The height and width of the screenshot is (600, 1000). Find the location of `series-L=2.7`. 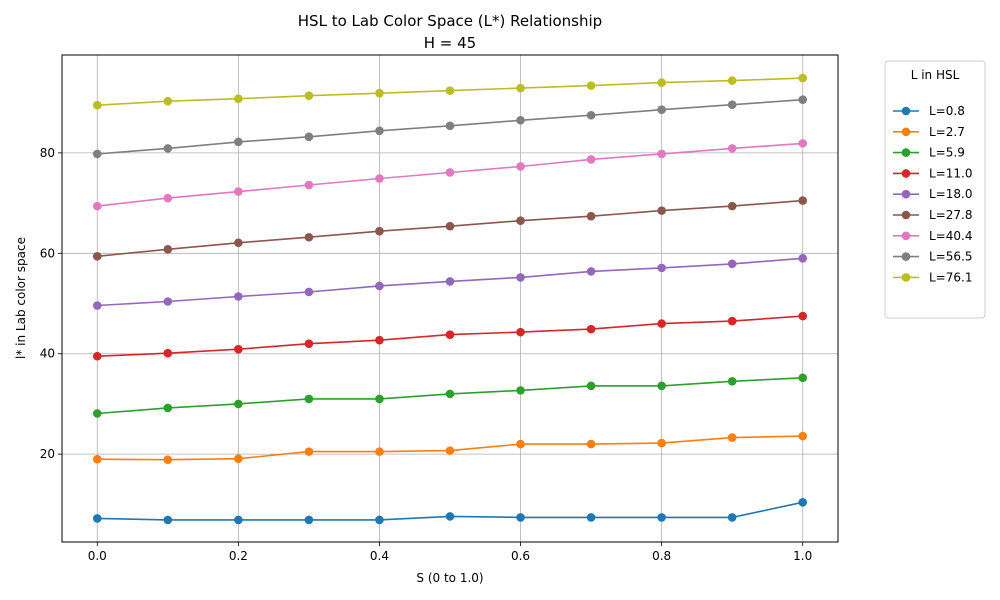

series-L=2.7 is located at coordinates (450, 447).